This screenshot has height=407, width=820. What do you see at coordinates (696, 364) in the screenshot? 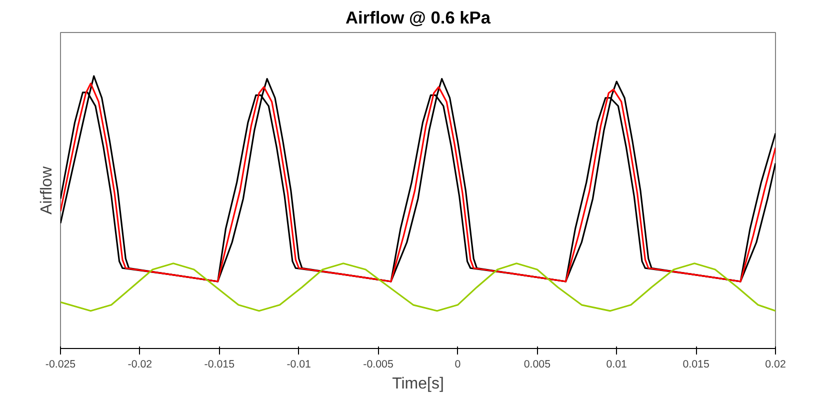
I see `x-tick-label: 0.015` at bounding box center [696, 364].